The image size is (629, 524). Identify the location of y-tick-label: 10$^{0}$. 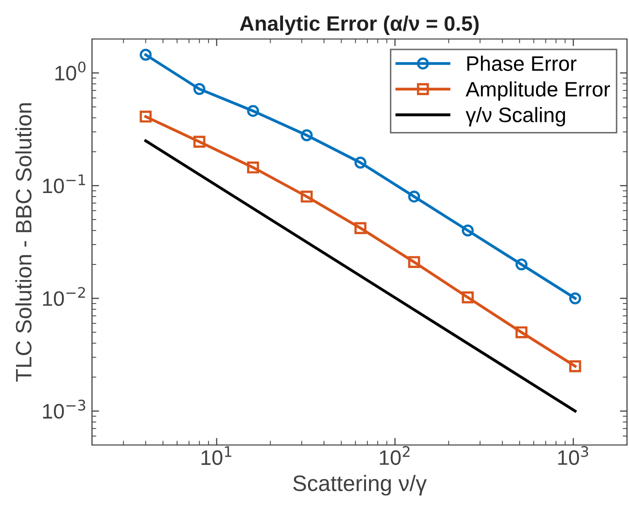
(70, 71).